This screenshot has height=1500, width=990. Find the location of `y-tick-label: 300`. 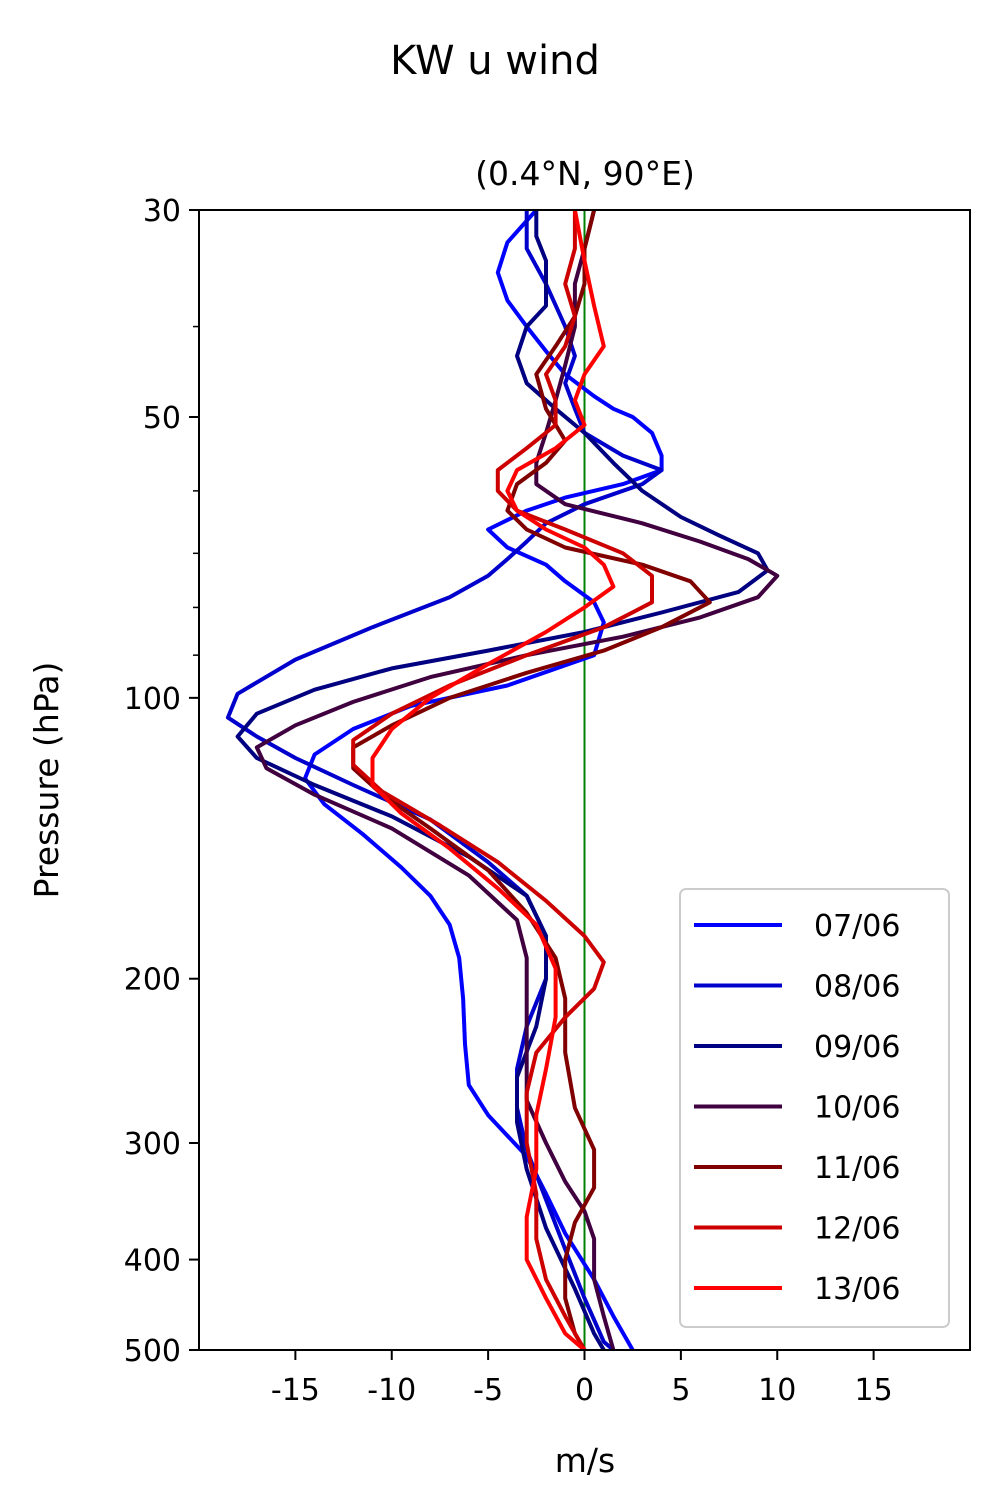

y-tick-label: 300 is located at coordinates (152, 1144).